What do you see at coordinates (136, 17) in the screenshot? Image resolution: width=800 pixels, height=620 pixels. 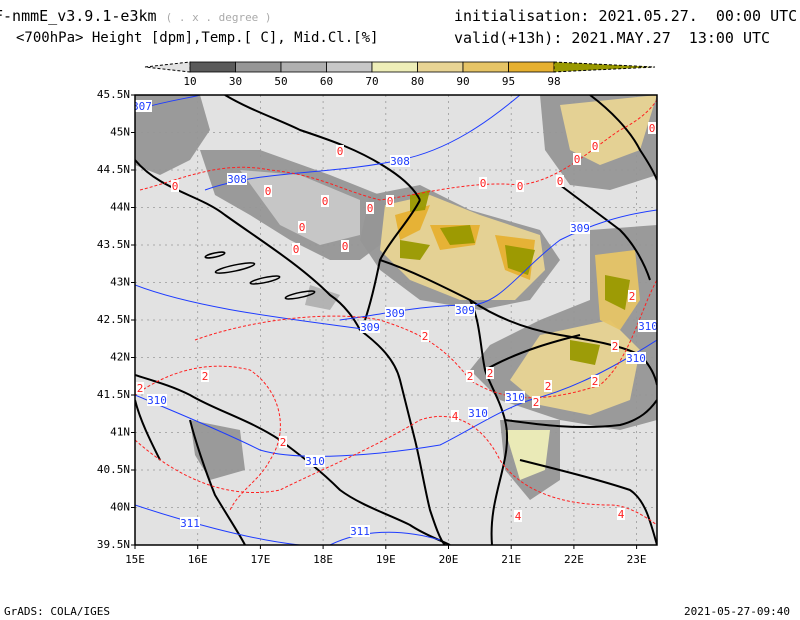 I see `model-title: F-nmmE_v3.9.1-e3km ( . x . degree )` at bounding box center [136, 17].